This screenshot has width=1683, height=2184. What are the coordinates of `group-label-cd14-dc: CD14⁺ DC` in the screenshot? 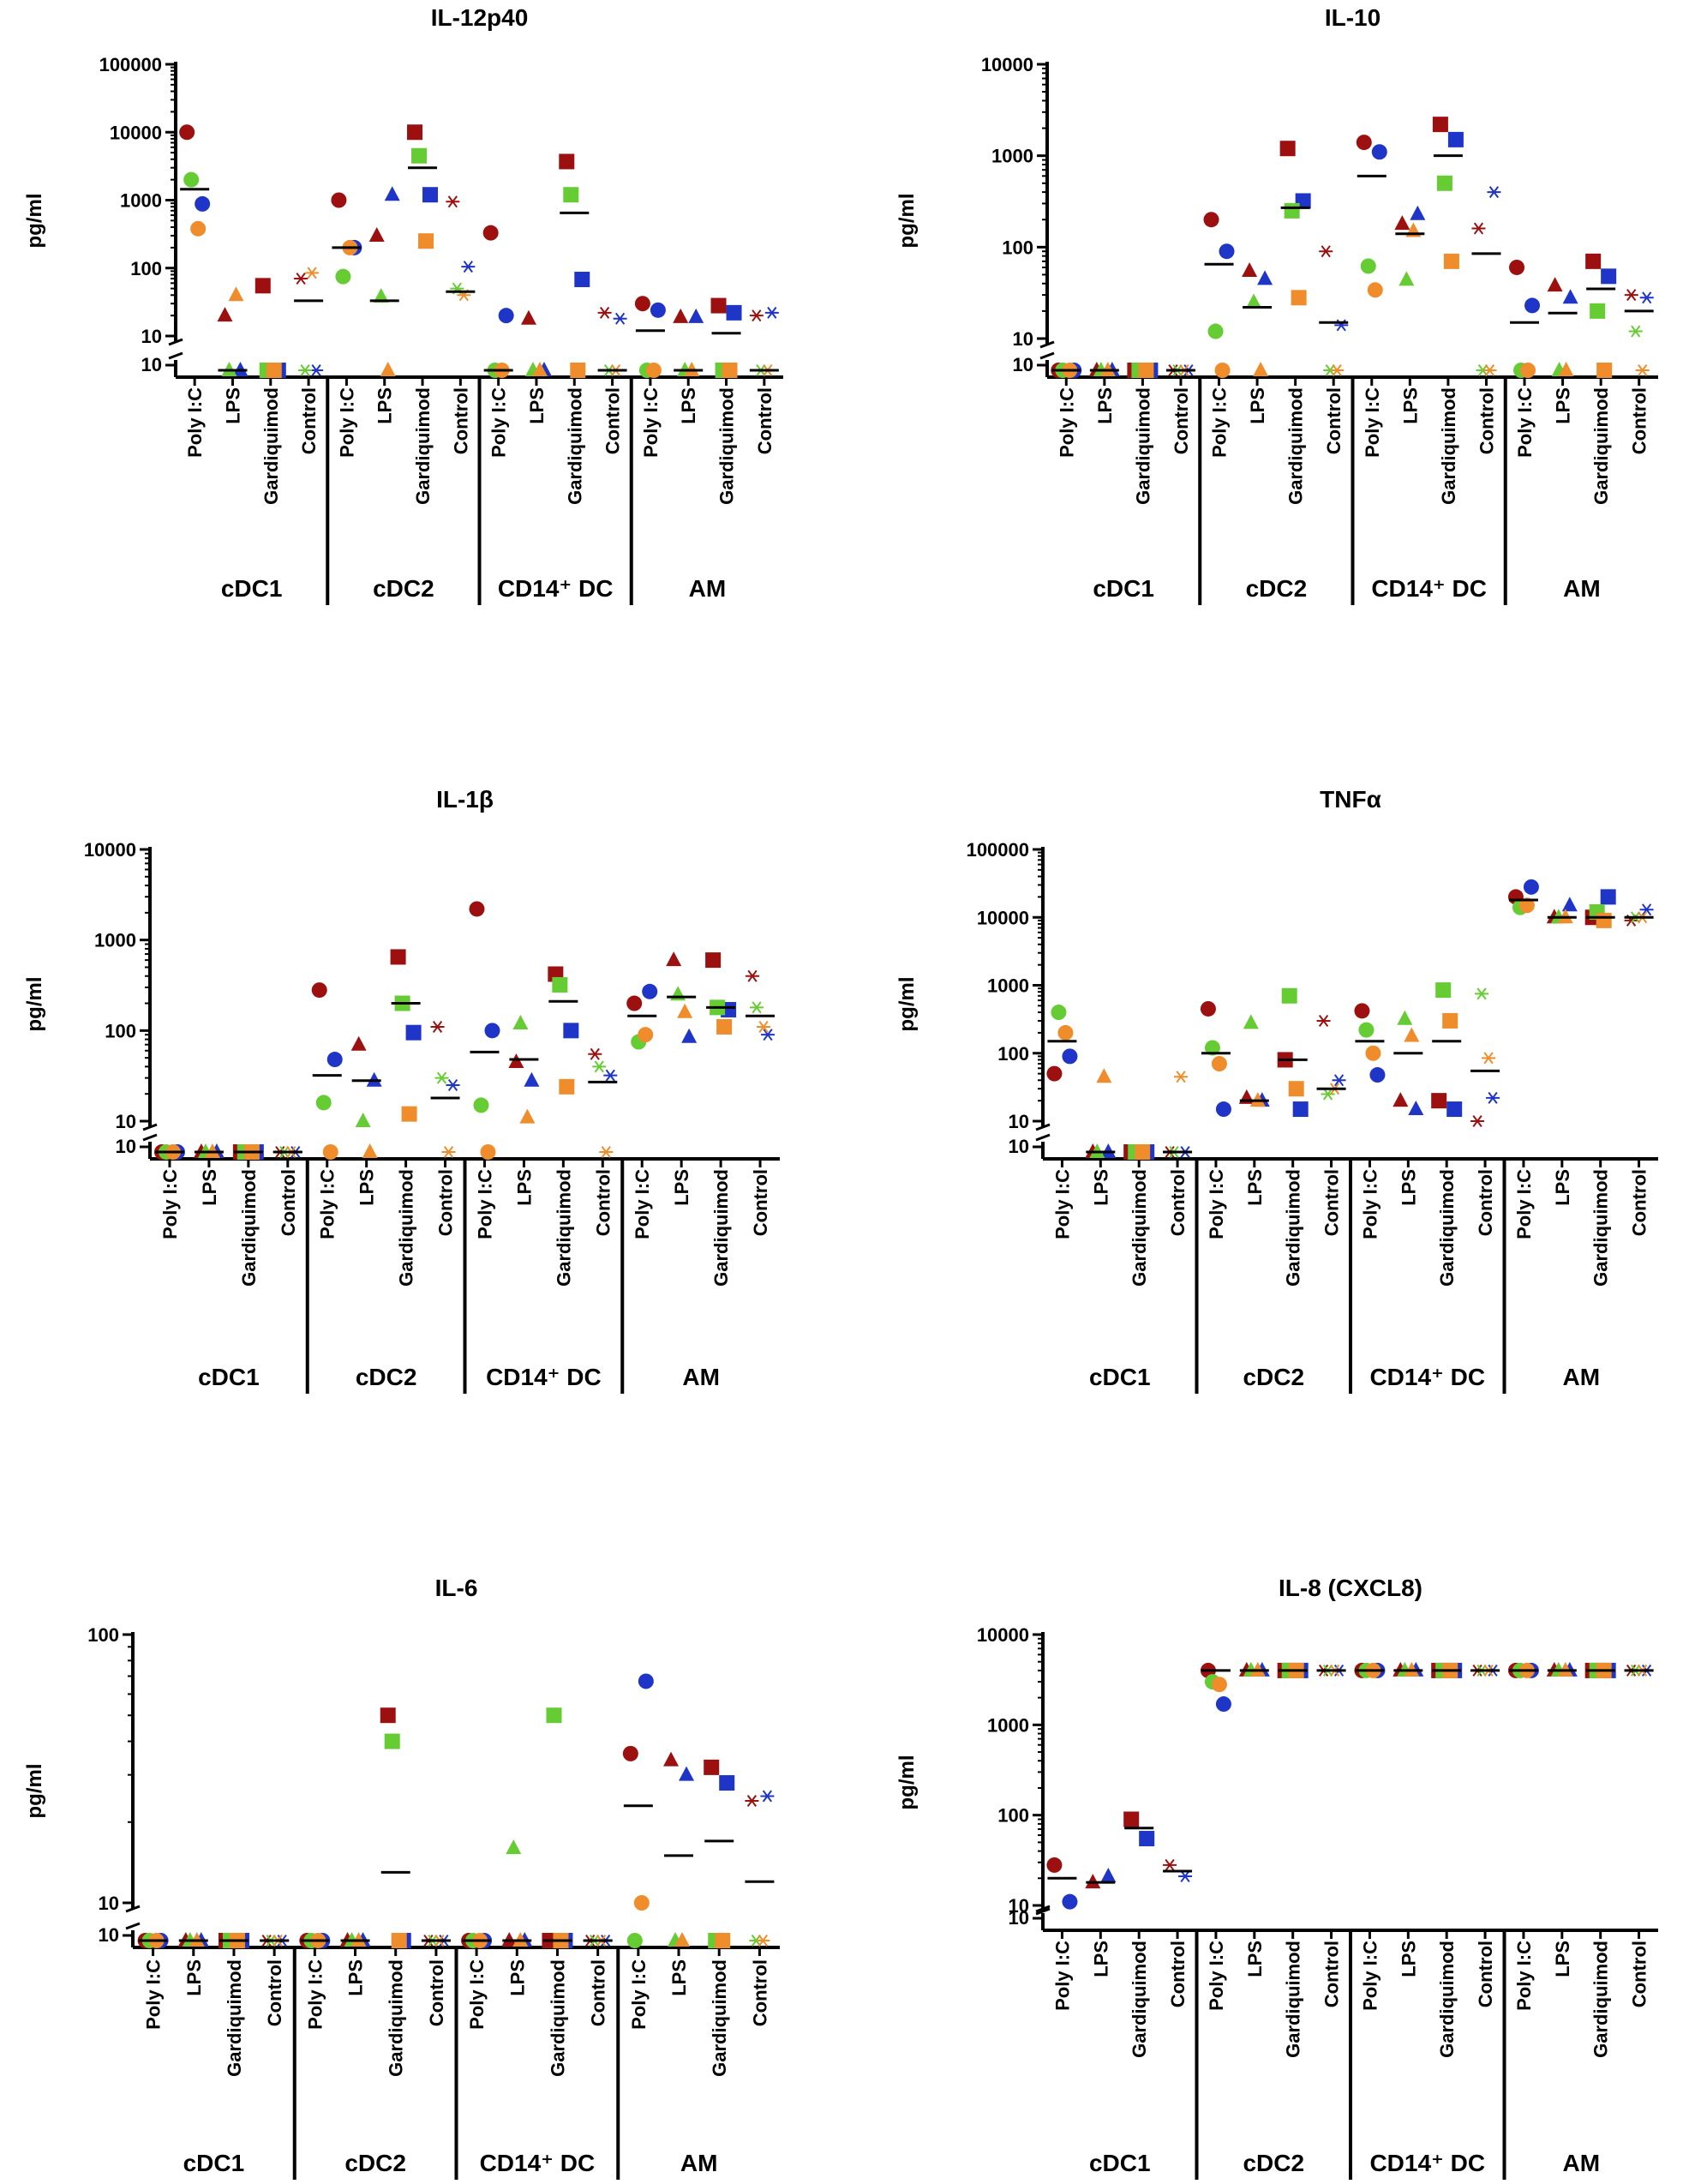 It's located at (538, 2163).